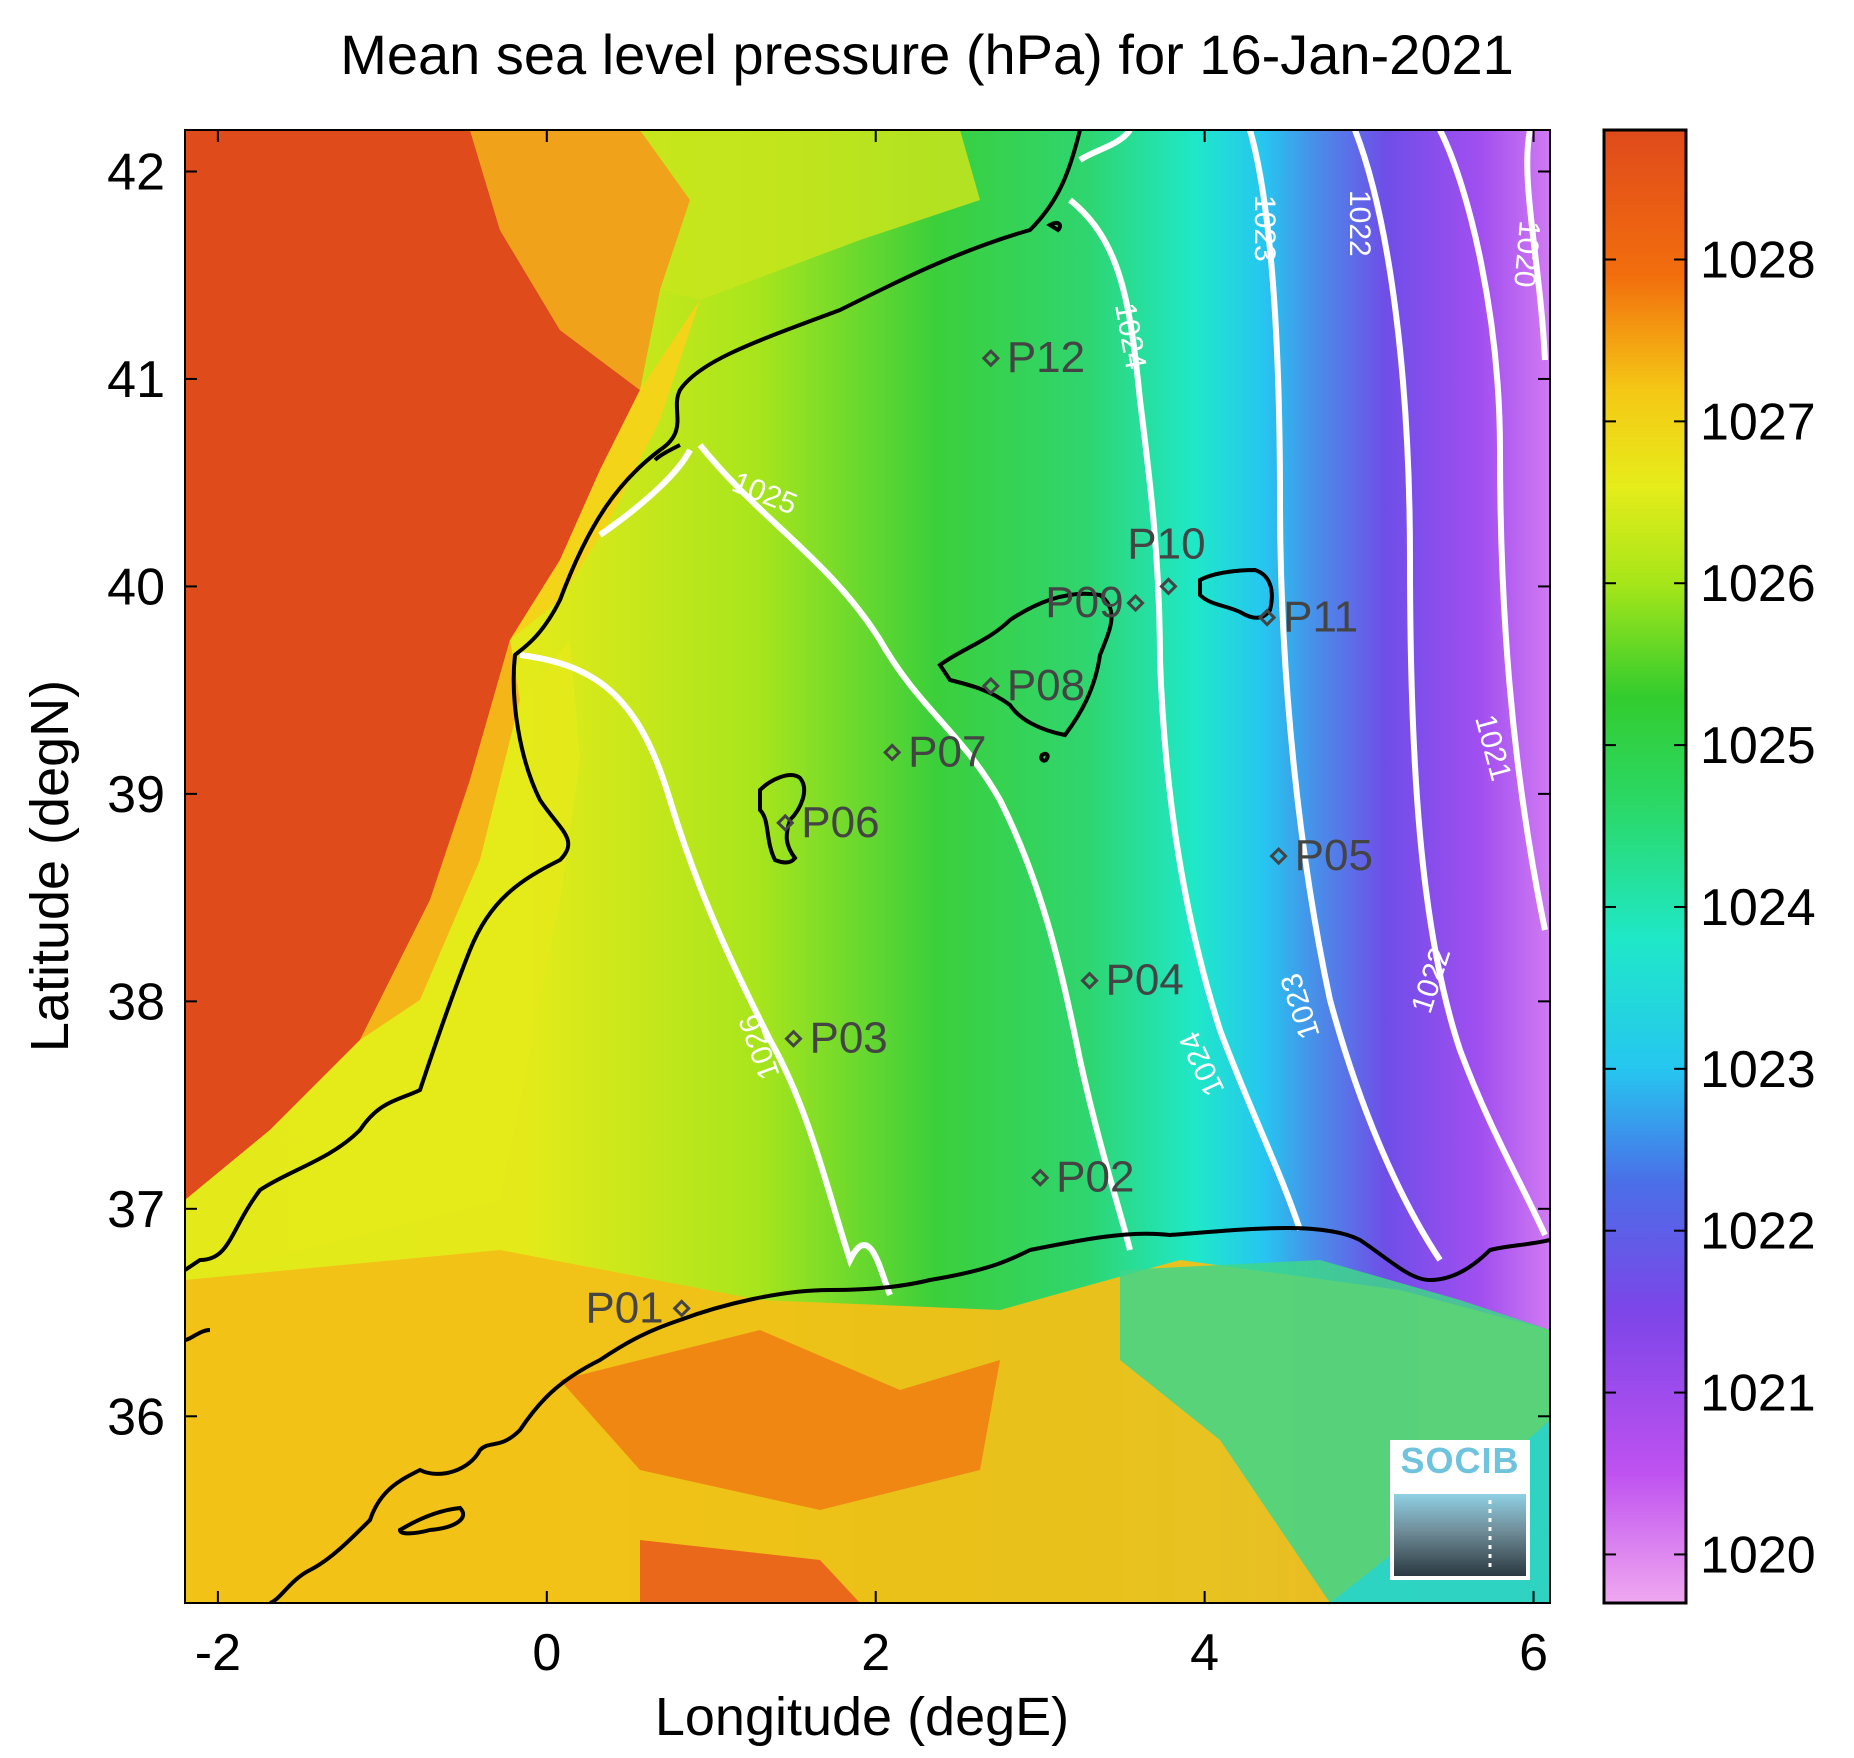 The height and width of the screenshot is (1758, 1854). I want to click on y-tick-label: 36, so click(136, 1417).